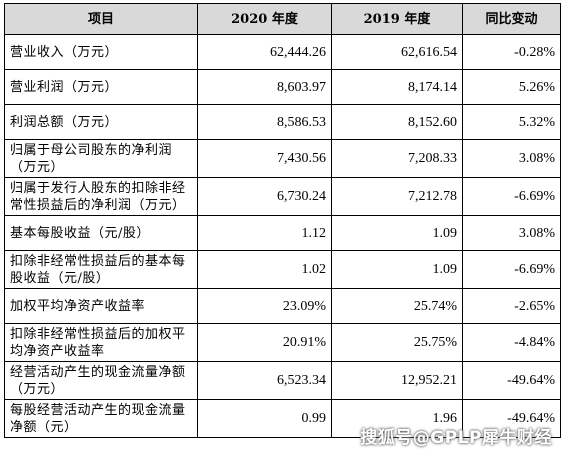 The width and height of the screenshot is (564, 454). What do you see at coordinates (264, 196) in the screenshot?
I see `value-2020: 6,730.24` at bounding box center [264, 196].